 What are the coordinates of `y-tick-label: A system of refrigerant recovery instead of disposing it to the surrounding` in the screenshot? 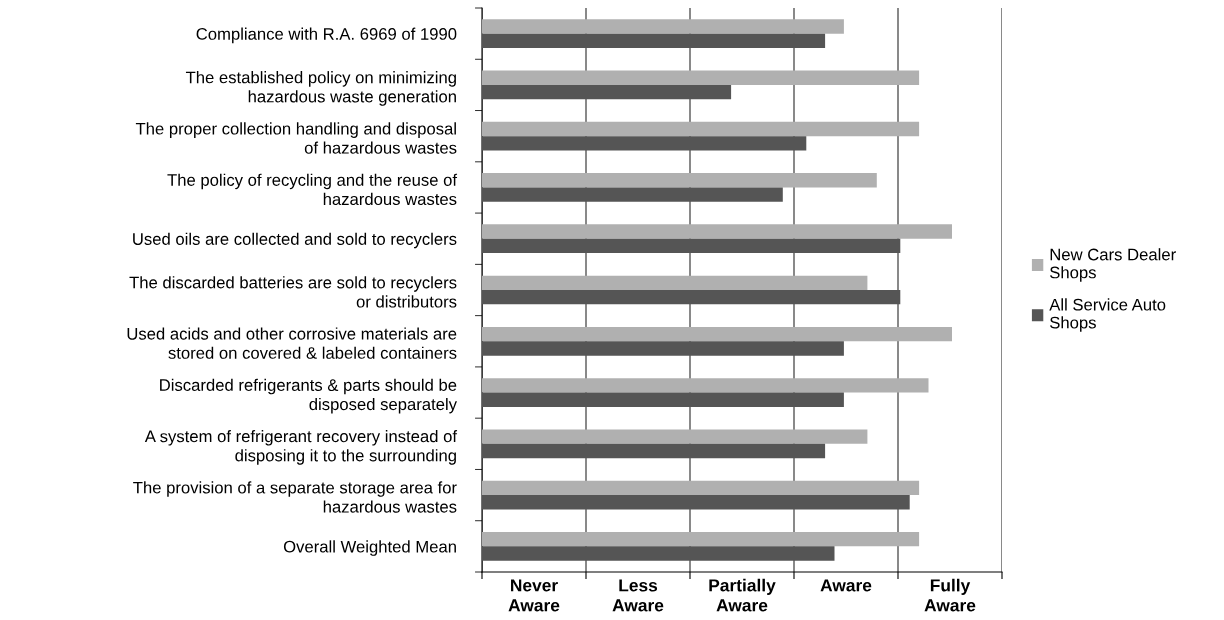 It's located at (301, 447).